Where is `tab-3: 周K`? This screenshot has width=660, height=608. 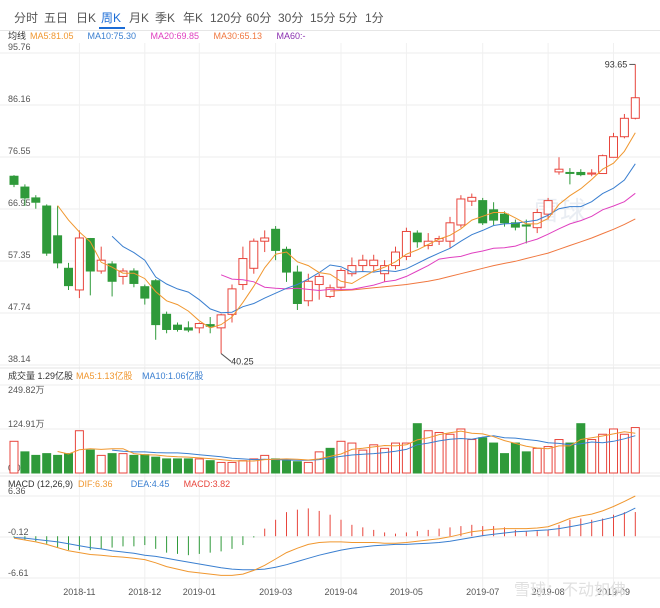 tab-3: 周K is located at coordinates (111, 18).